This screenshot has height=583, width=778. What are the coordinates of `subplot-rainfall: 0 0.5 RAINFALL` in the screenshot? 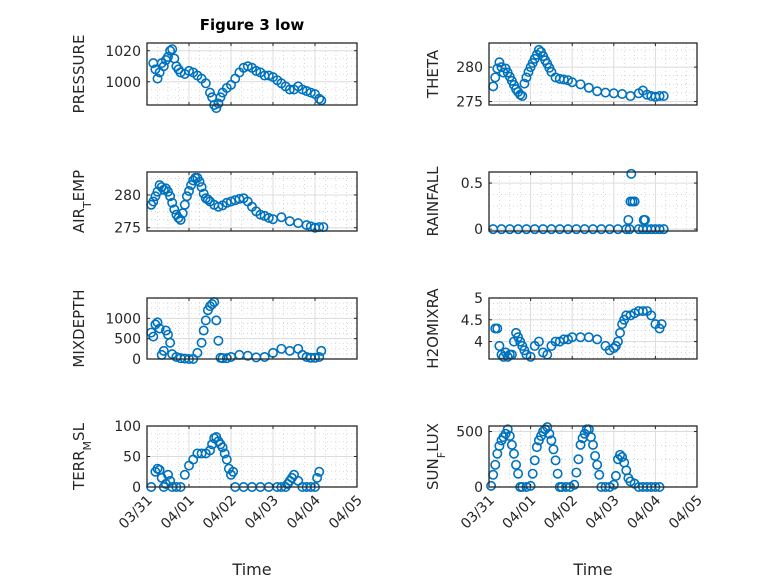 It's located at (561, 202).